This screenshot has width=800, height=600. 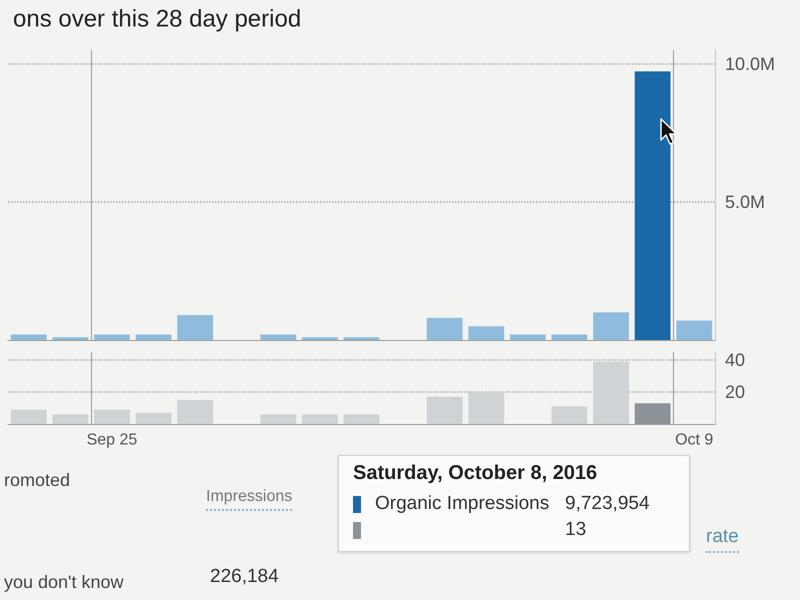 What do you see at coordinates (608, 504) in the screenshot?
I see `text: 9,723,954` at bounding box center [608, 504].